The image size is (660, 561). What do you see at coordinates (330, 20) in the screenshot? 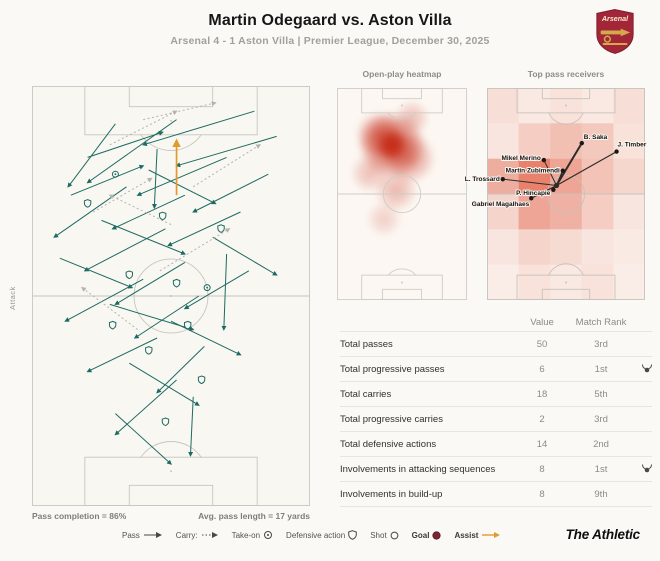
I see `page-title: Martin Odegaard vs. Aston Villa` at bounding box center [330, 20].